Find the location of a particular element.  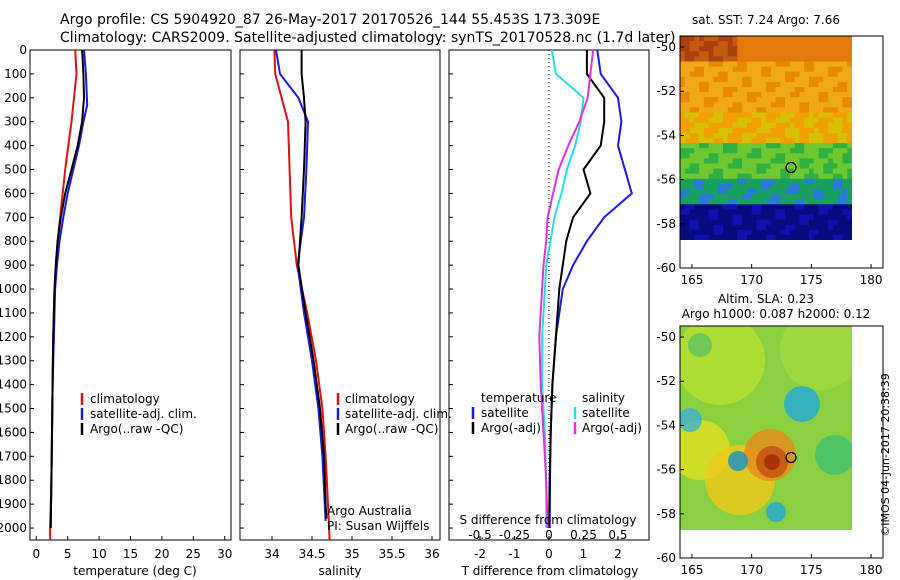

float-position-marker is located at coordinates (791, 167).